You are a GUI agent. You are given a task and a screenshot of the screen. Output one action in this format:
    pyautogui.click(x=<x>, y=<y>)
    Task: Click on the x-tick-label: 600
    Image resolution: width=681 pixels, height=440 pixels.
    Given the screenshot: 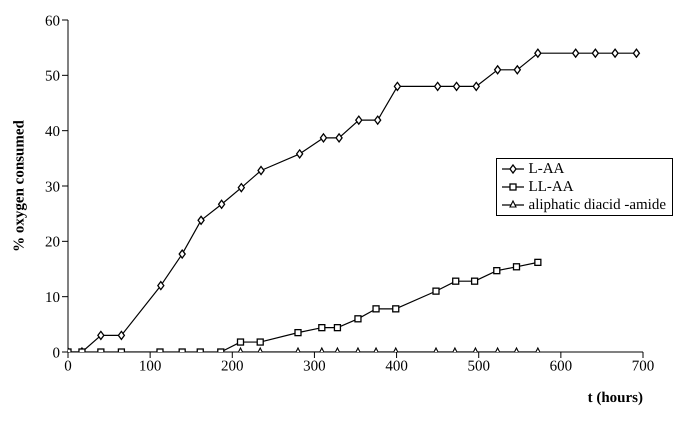 What is the action you would take?
    pyautogui.click(x=561, y=366)
    